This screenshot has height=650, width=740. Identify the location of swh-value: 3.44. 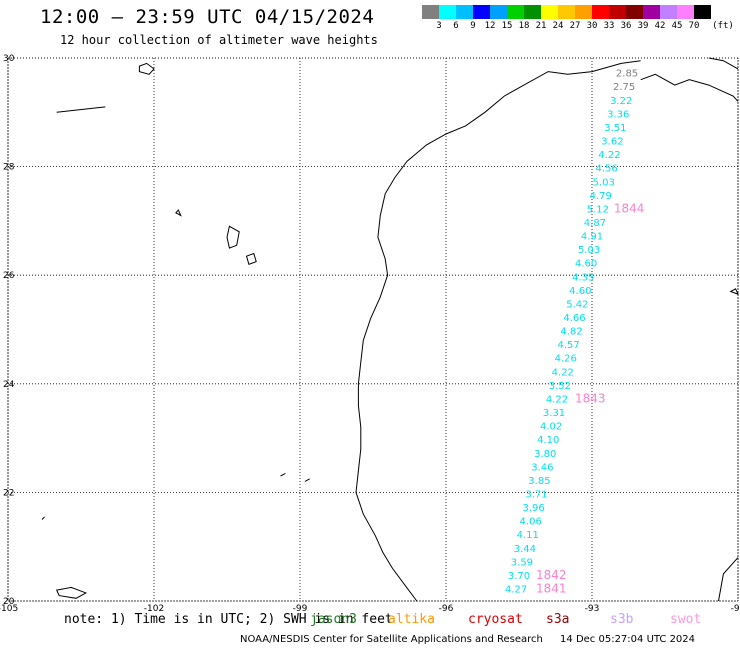
(525, 549).